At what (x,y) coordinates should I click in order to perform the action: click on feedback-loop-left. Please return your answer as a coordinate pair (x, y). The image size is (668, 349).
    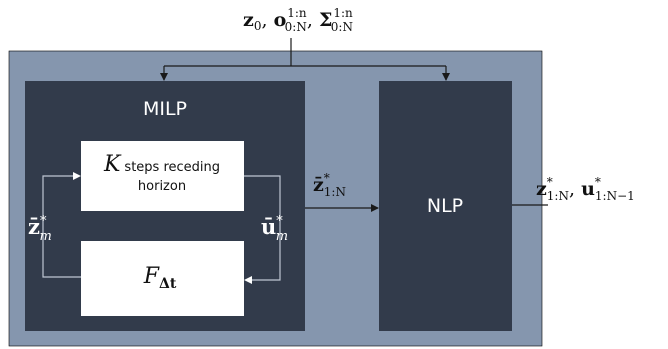
    Looking at the image, I should click on (61, 226).